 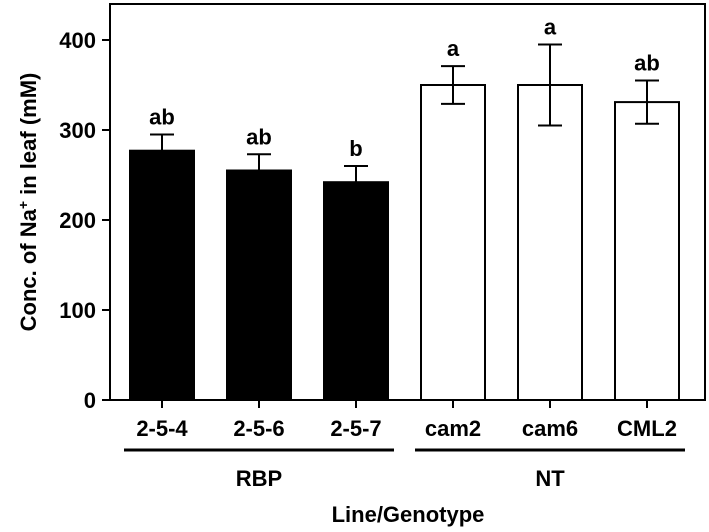 I want to click on bar-CML2, so click(x=647, y=251).